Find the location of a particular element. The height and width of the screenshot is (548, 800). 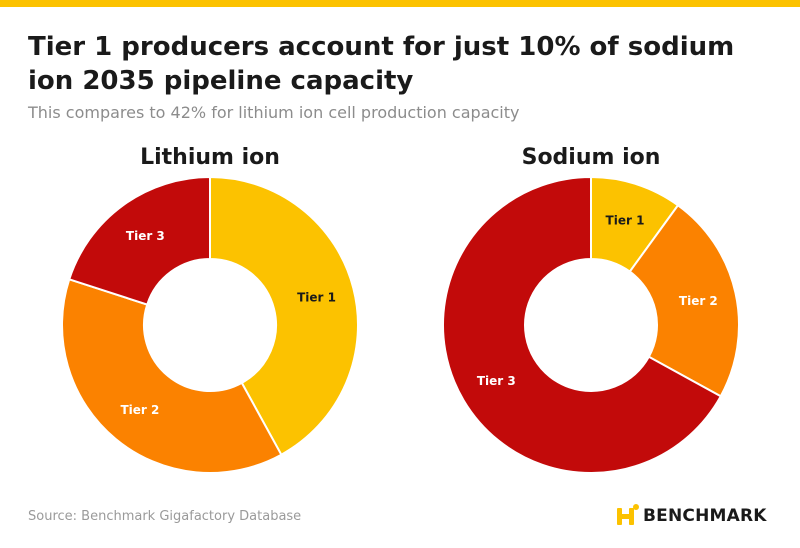

top-accent-bar is located at coordinates (400, 3).